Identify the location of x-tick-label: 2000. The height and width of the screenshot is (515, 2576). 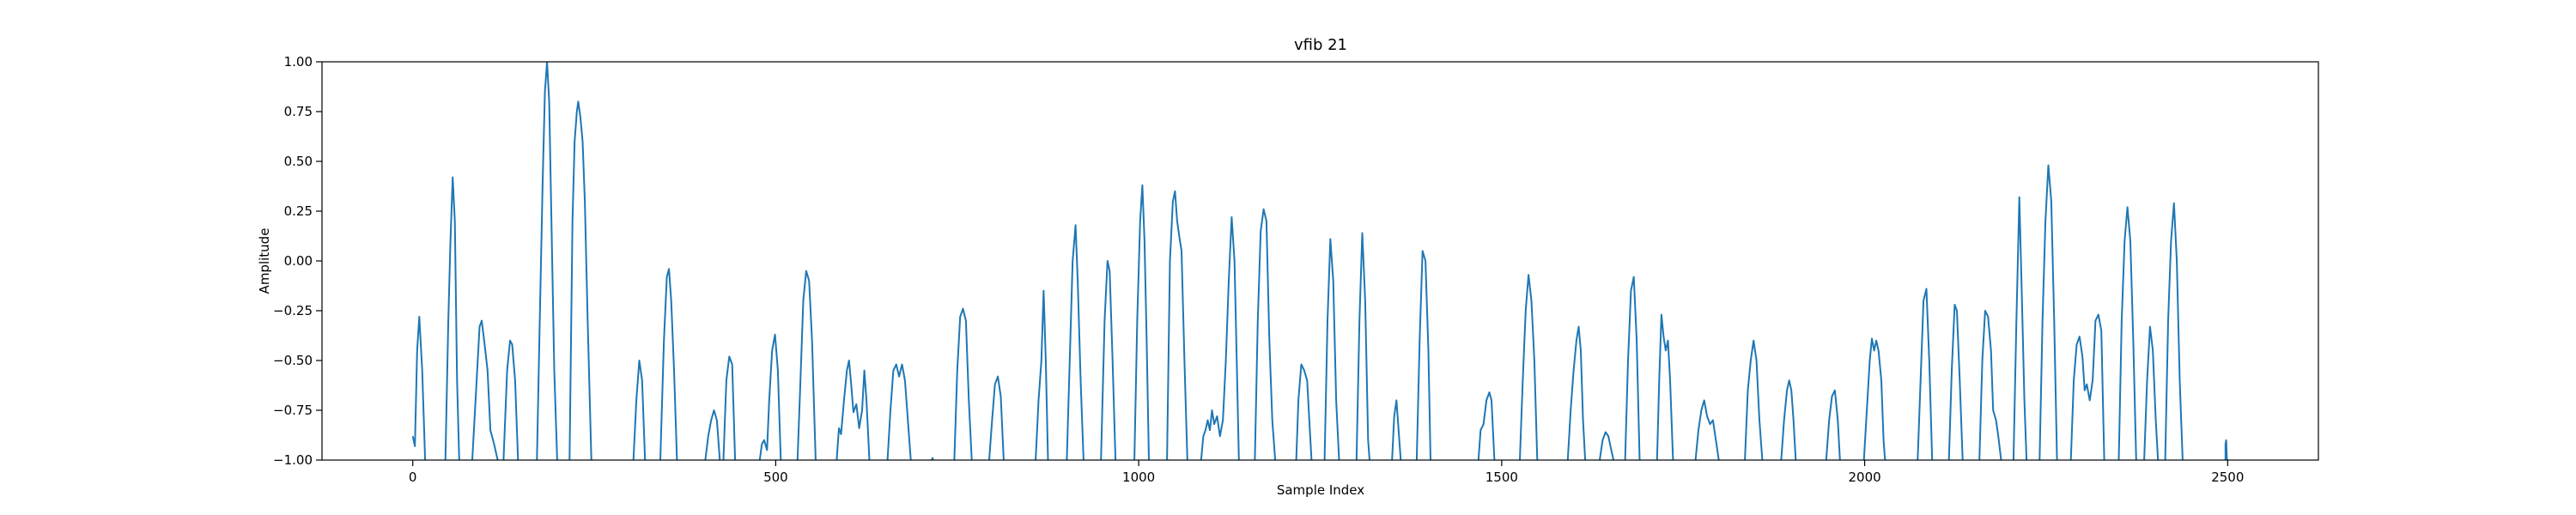
(1864, 477).